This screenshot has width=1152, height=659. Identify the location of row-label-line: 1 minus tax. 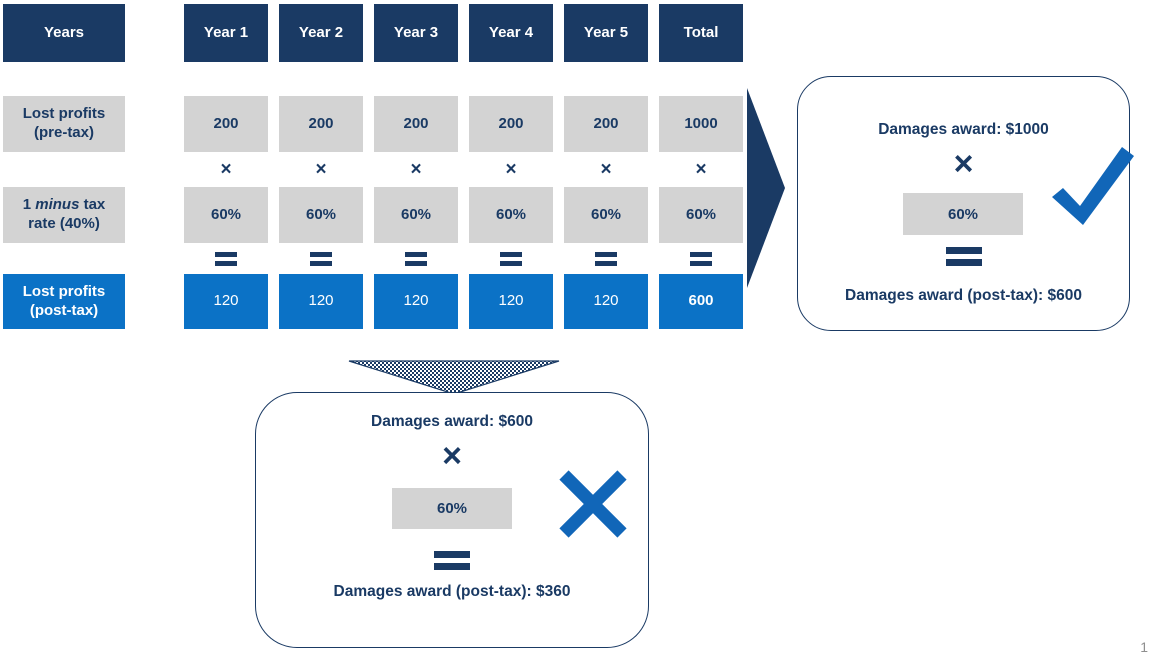
(64, 205).